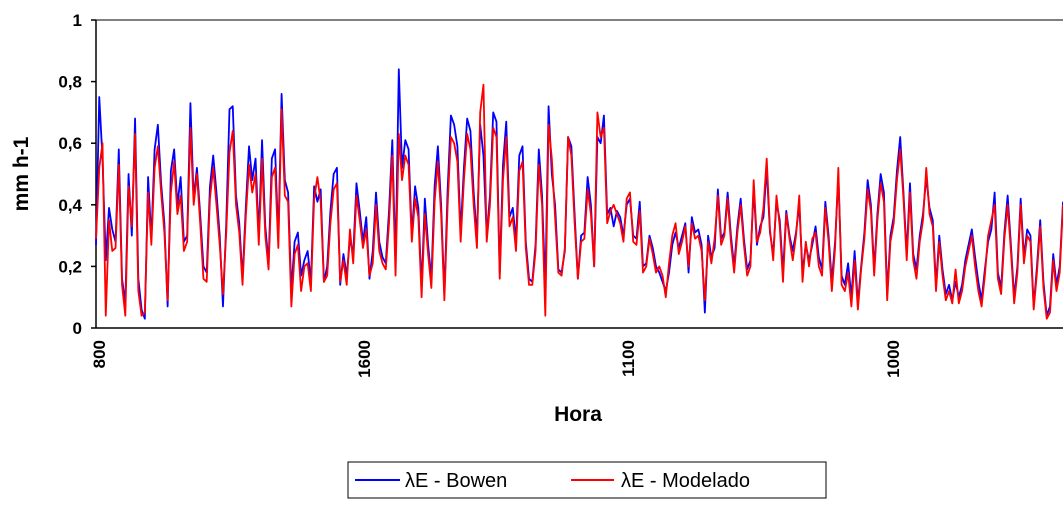 This screenshot has height=514, width=1063. I want to click on legend-label-modelado: λE - Modelado, so click(685, 481).